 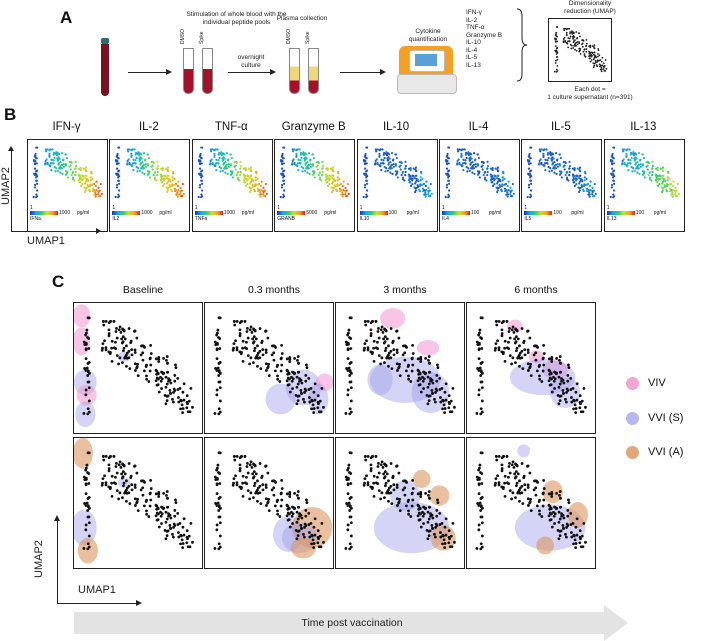 What do you see at coordinates (590, 3) in the screenshot?
I see `dimred-text-1: Dimensionality` at bounding box center [590, 3].